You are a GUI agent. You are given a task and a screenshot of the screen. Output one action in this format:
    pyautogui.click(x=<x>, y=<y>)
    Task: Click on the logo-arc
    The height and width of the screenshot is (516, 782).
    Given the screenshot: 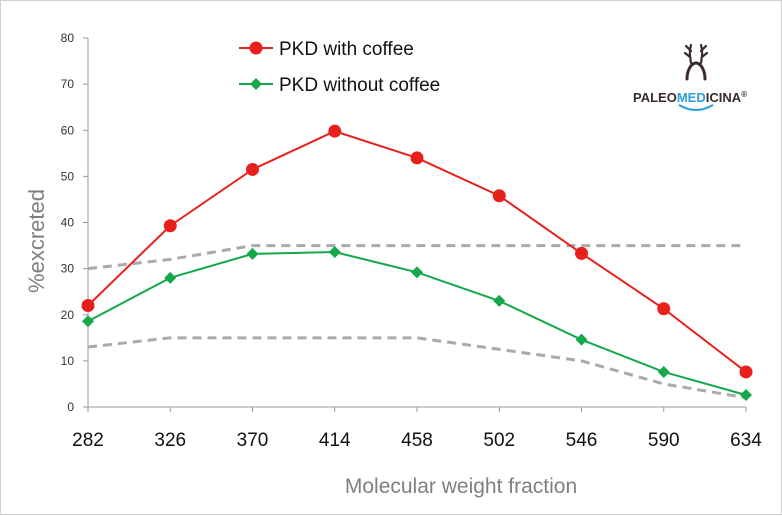 What is the action you would take?
    pyautogui.click(x=696, y=107)
    